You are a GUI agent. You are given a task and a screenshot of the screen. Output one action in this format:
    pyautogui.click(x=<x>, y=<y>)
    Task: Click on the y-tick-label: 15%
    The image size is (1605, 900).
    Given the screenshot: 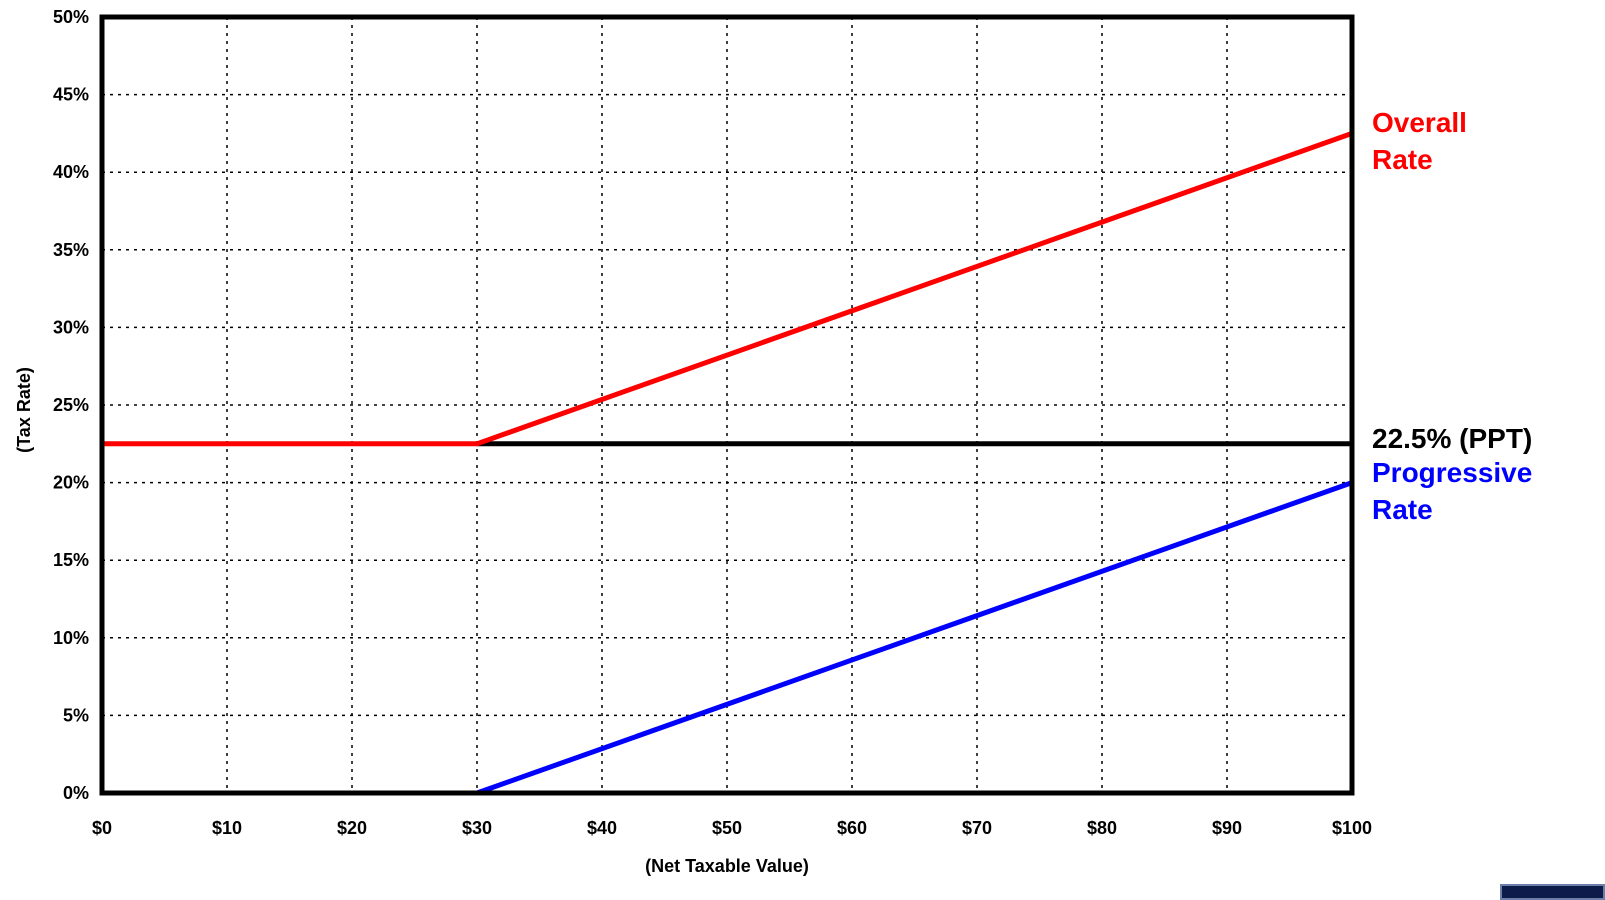 What is the action you would take?
    pyautogui.click(x=71, y=560)
    